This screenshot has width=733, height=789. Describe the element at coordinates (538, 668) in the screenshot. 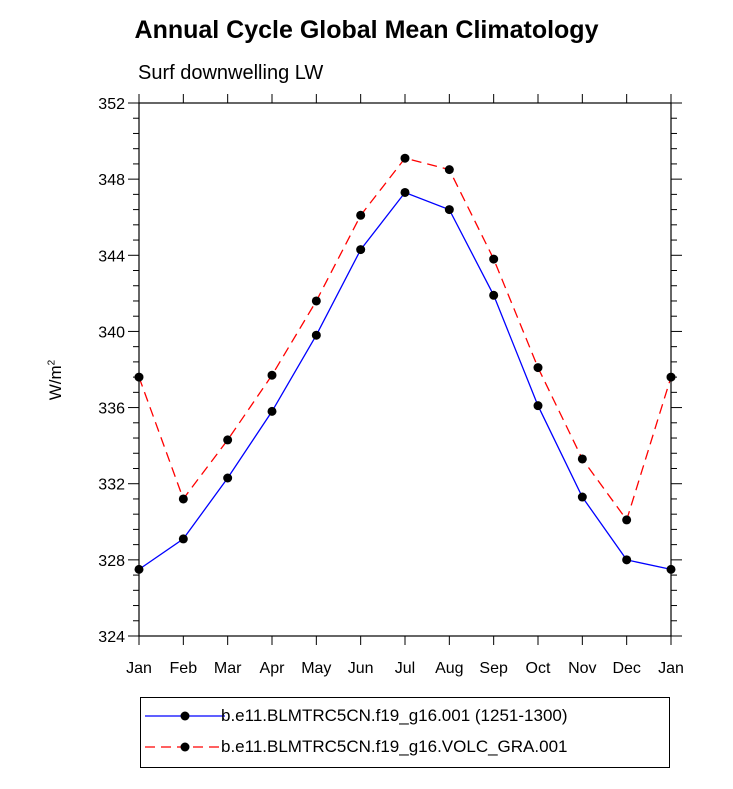

I see `x-tick-label: Oct` at that location.